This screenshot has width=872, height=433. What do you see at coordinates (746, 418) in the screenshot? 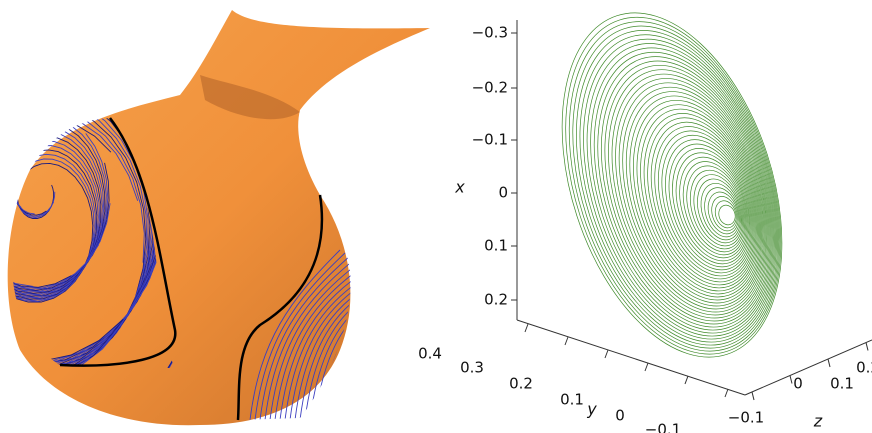
I see `z-tick-label: −0.1` at bounding box center [746, 418].